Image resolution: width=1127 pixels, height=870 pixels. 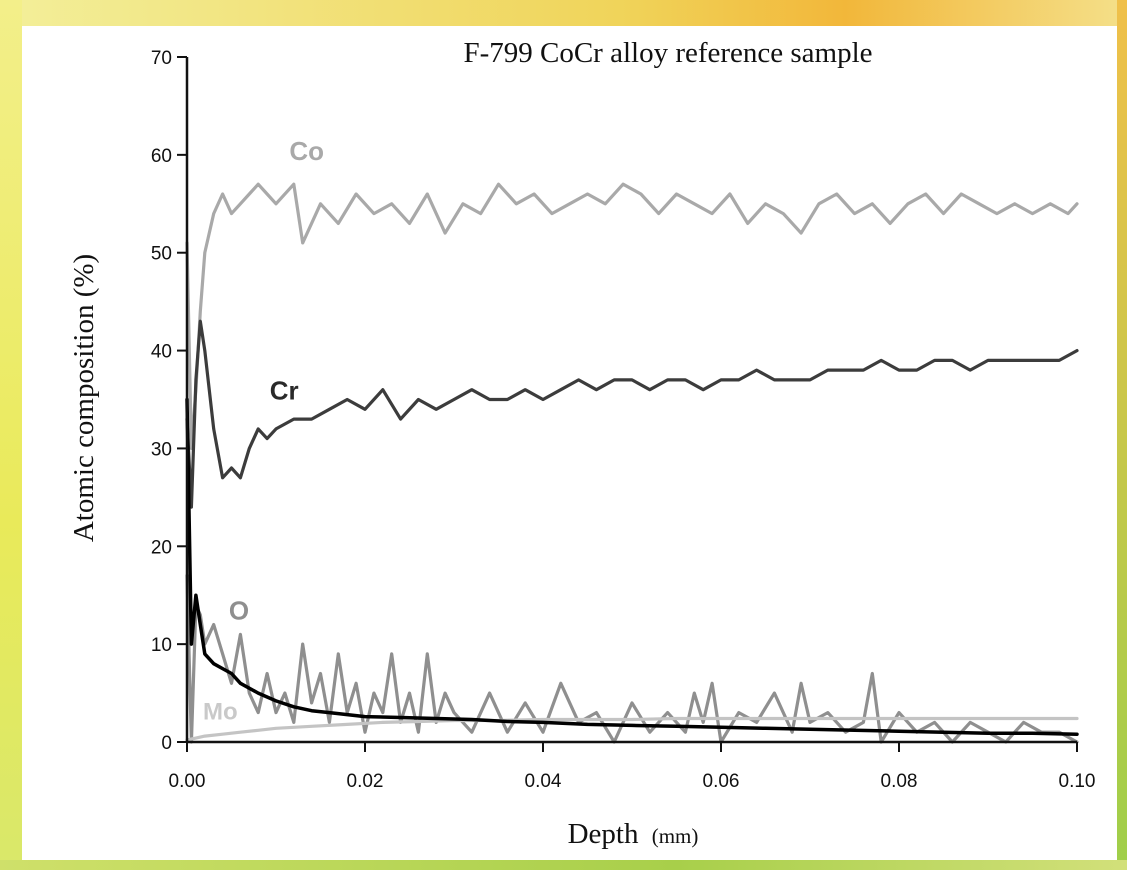 What do you see at coordinates (543, 781) in the screenshot?
I see `x-tick-label: 0.04` at bounding box center [543, 781].